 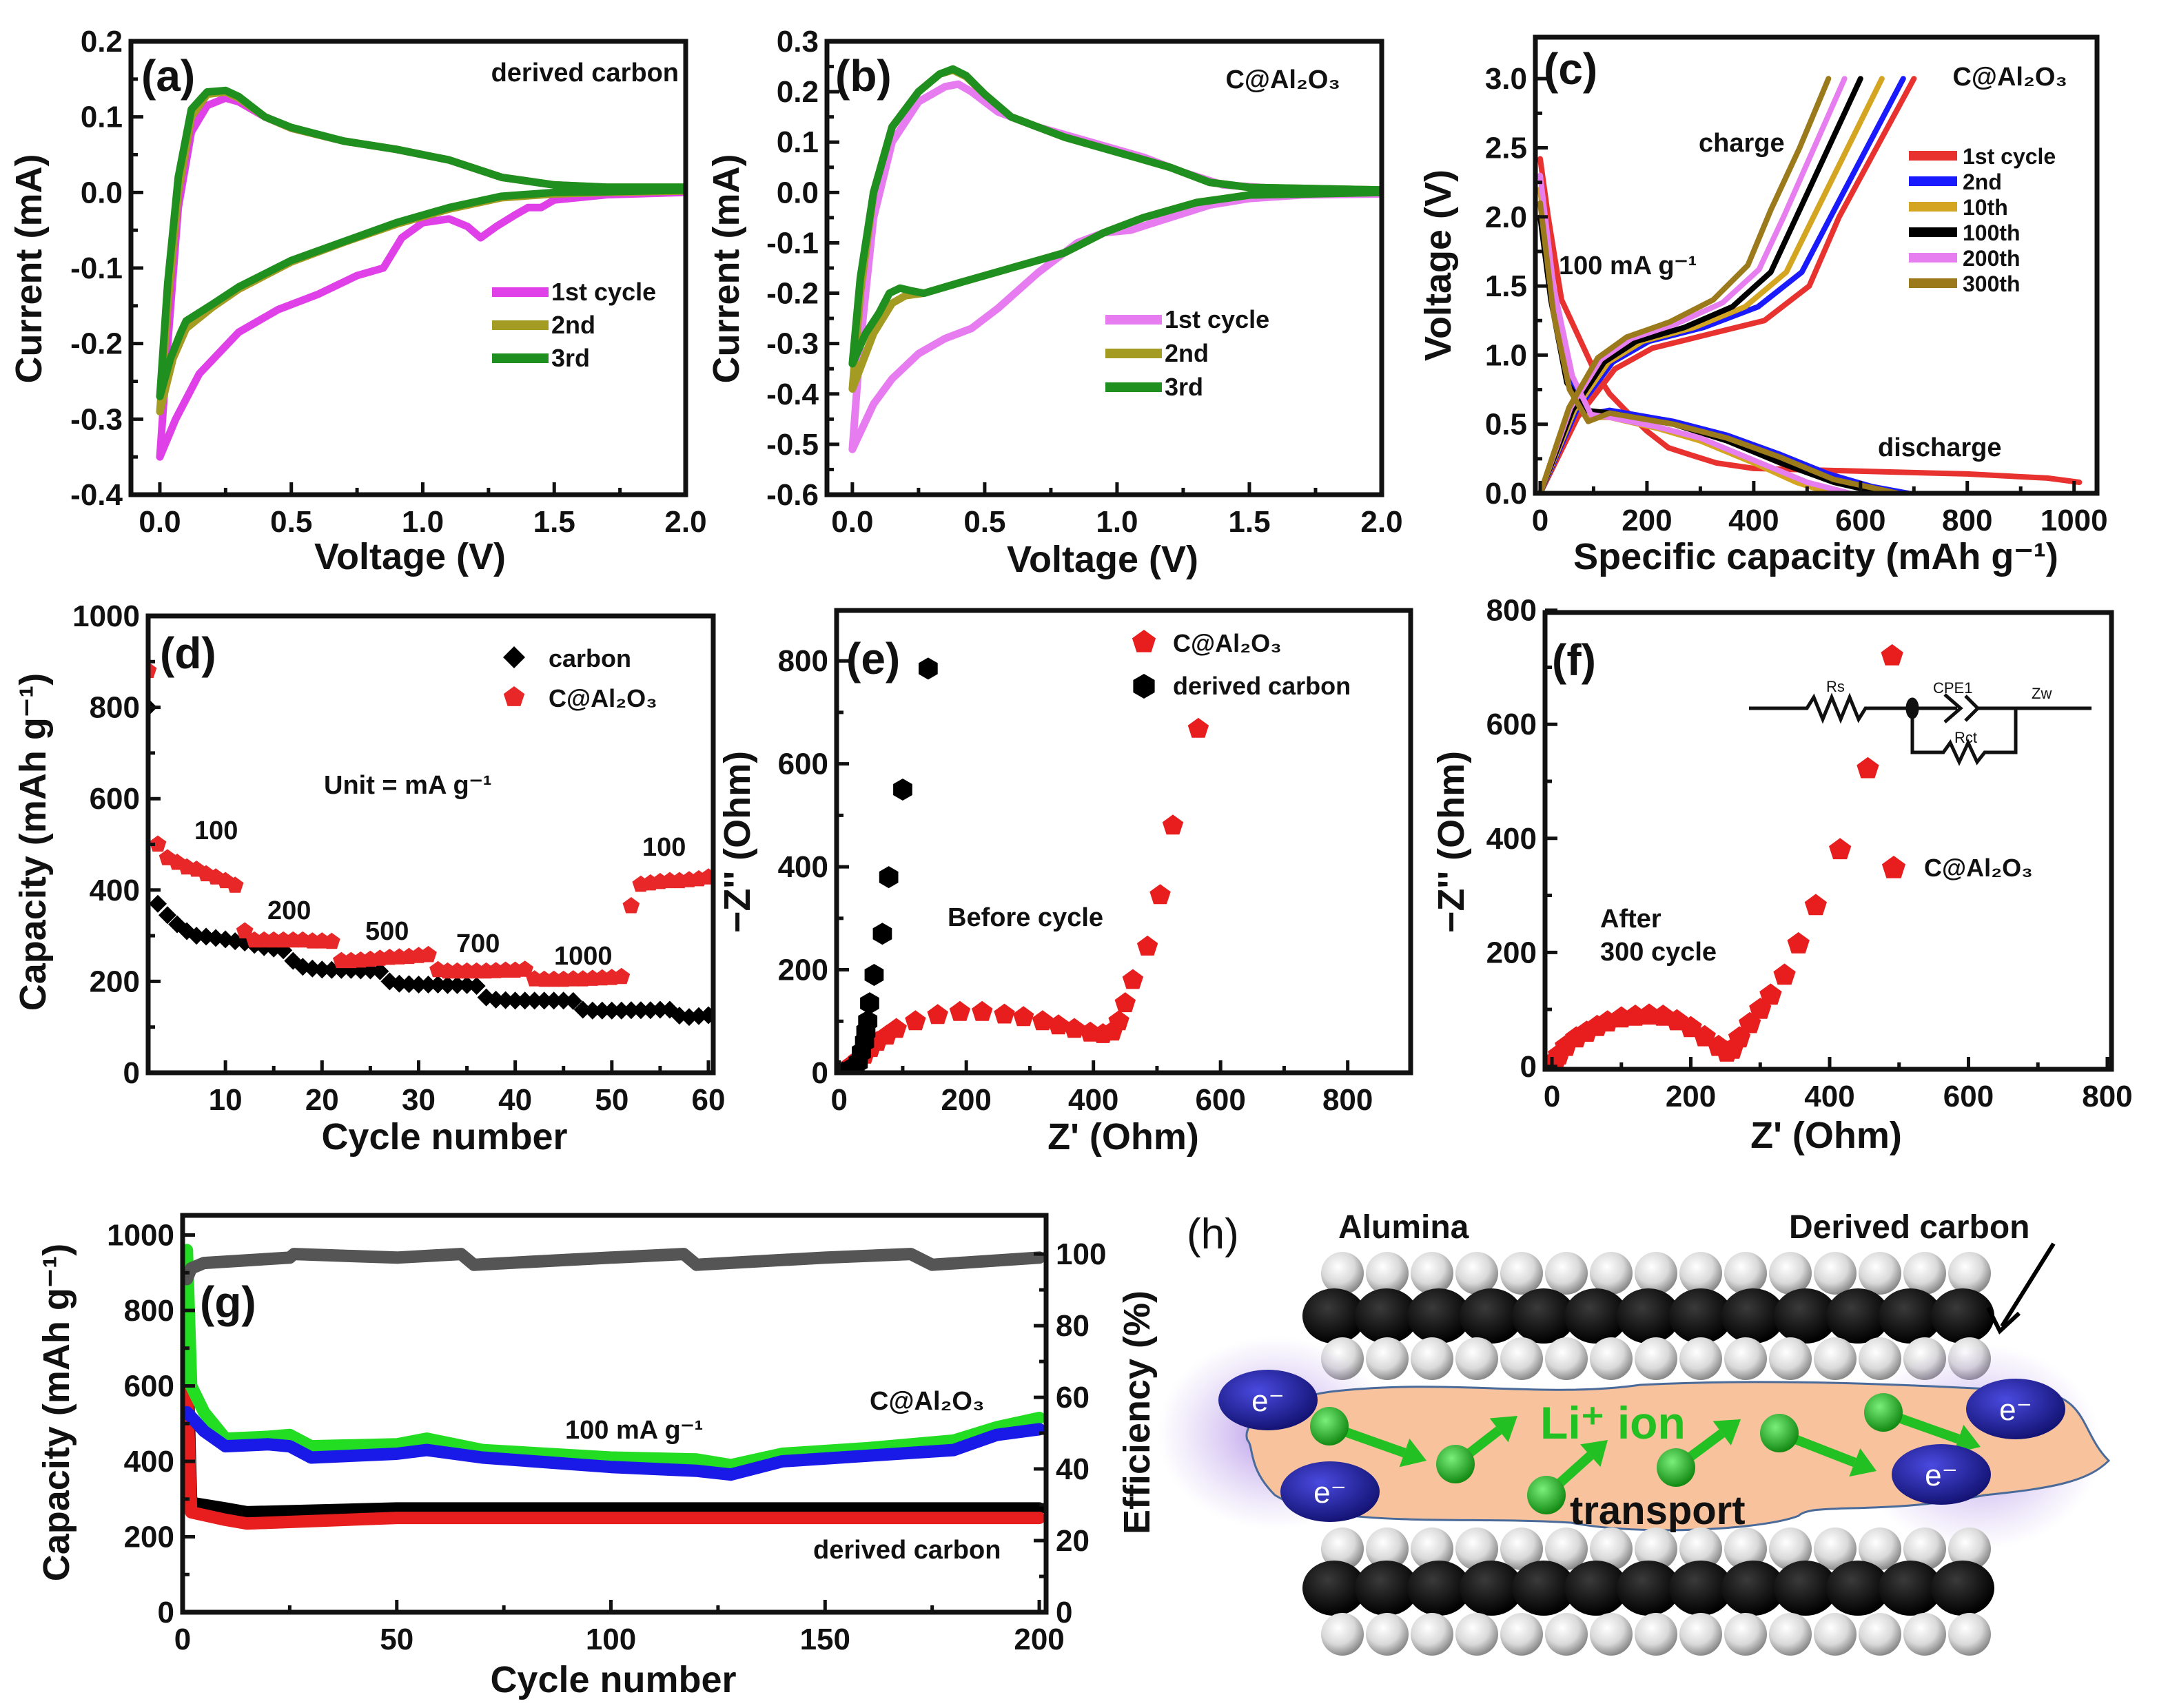 I want to click on x-tick-label-a: 0.0, so click(x=160, y=522).